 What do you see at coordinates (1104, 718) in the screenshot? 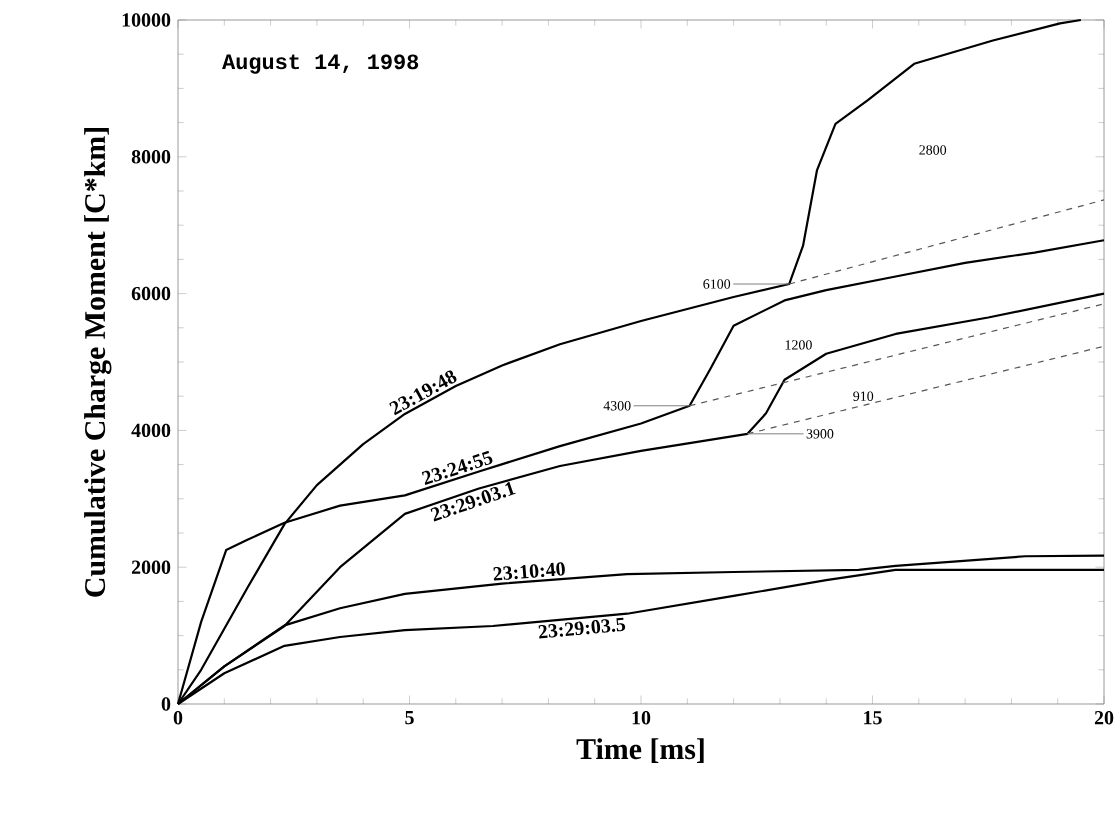
I see `x-tick-label: 20` at bounding box center [1104, 718].